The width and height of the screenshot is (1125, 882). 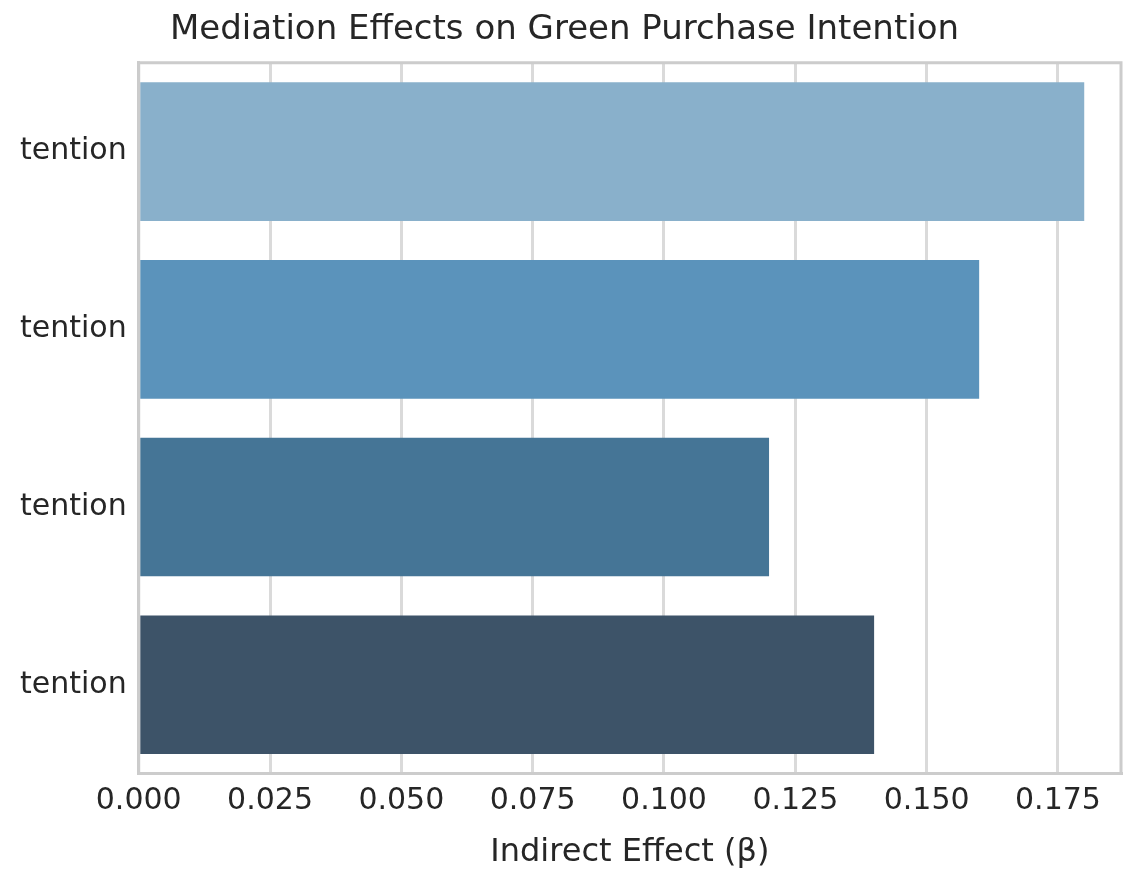 What do you see at coordinates (1058, 799) in the screenshot?
I see `x-tick-label: 0.175` at bounding box center [1058, 799].